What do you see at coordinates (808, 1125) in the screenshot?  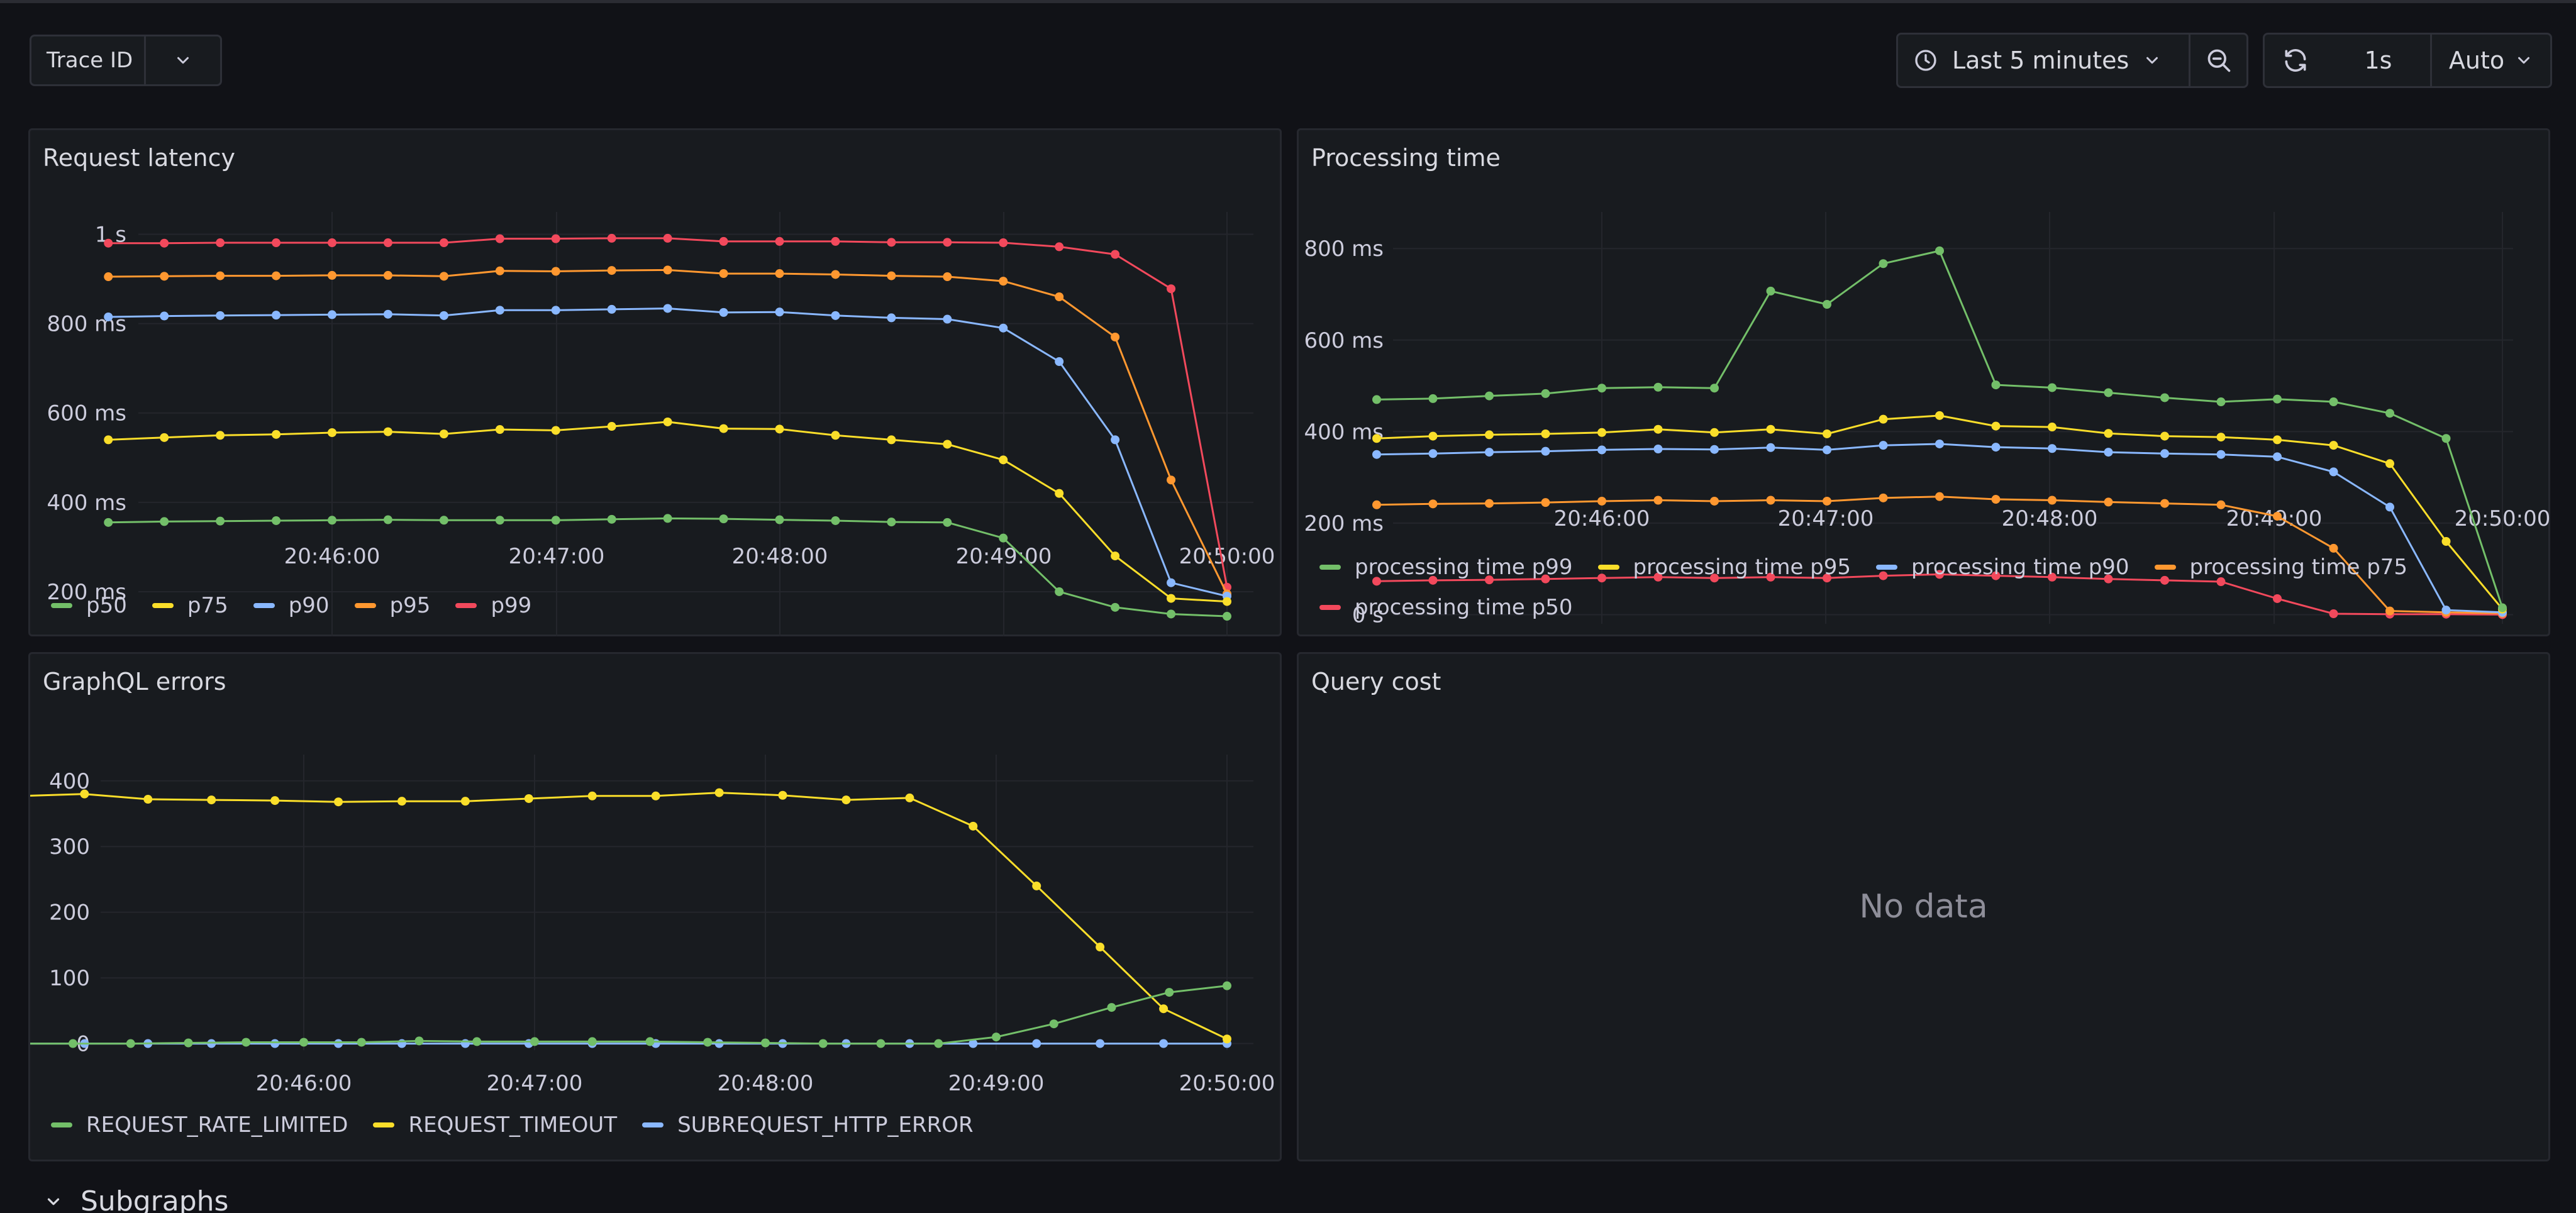 I see `legend-item: SUBREQUEST_HTTP_ERROR` at bounding box center [808, 1125].